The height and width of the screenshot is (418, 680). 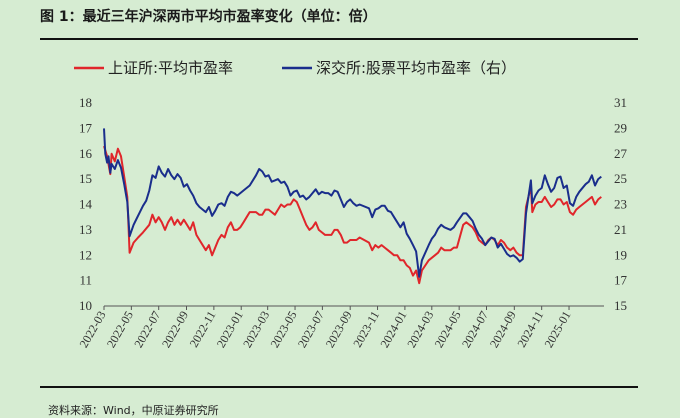 What do you see at coordinates (85, 178) in the screenshot?
I see `y-left-tick-label: 15` at bounding box center [85, 178].